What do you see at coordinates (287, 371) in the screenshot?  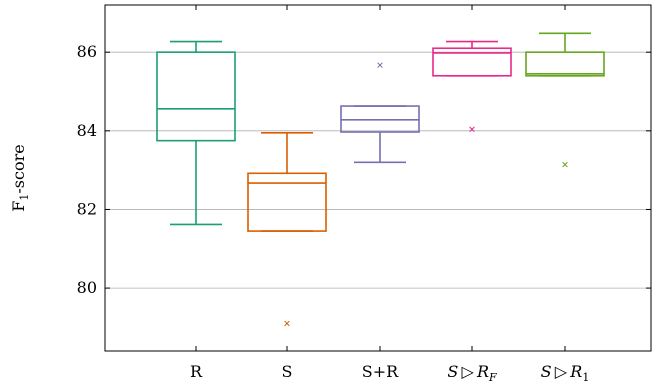 I see `x-tick-label: S` at bounding box center [287, 371].